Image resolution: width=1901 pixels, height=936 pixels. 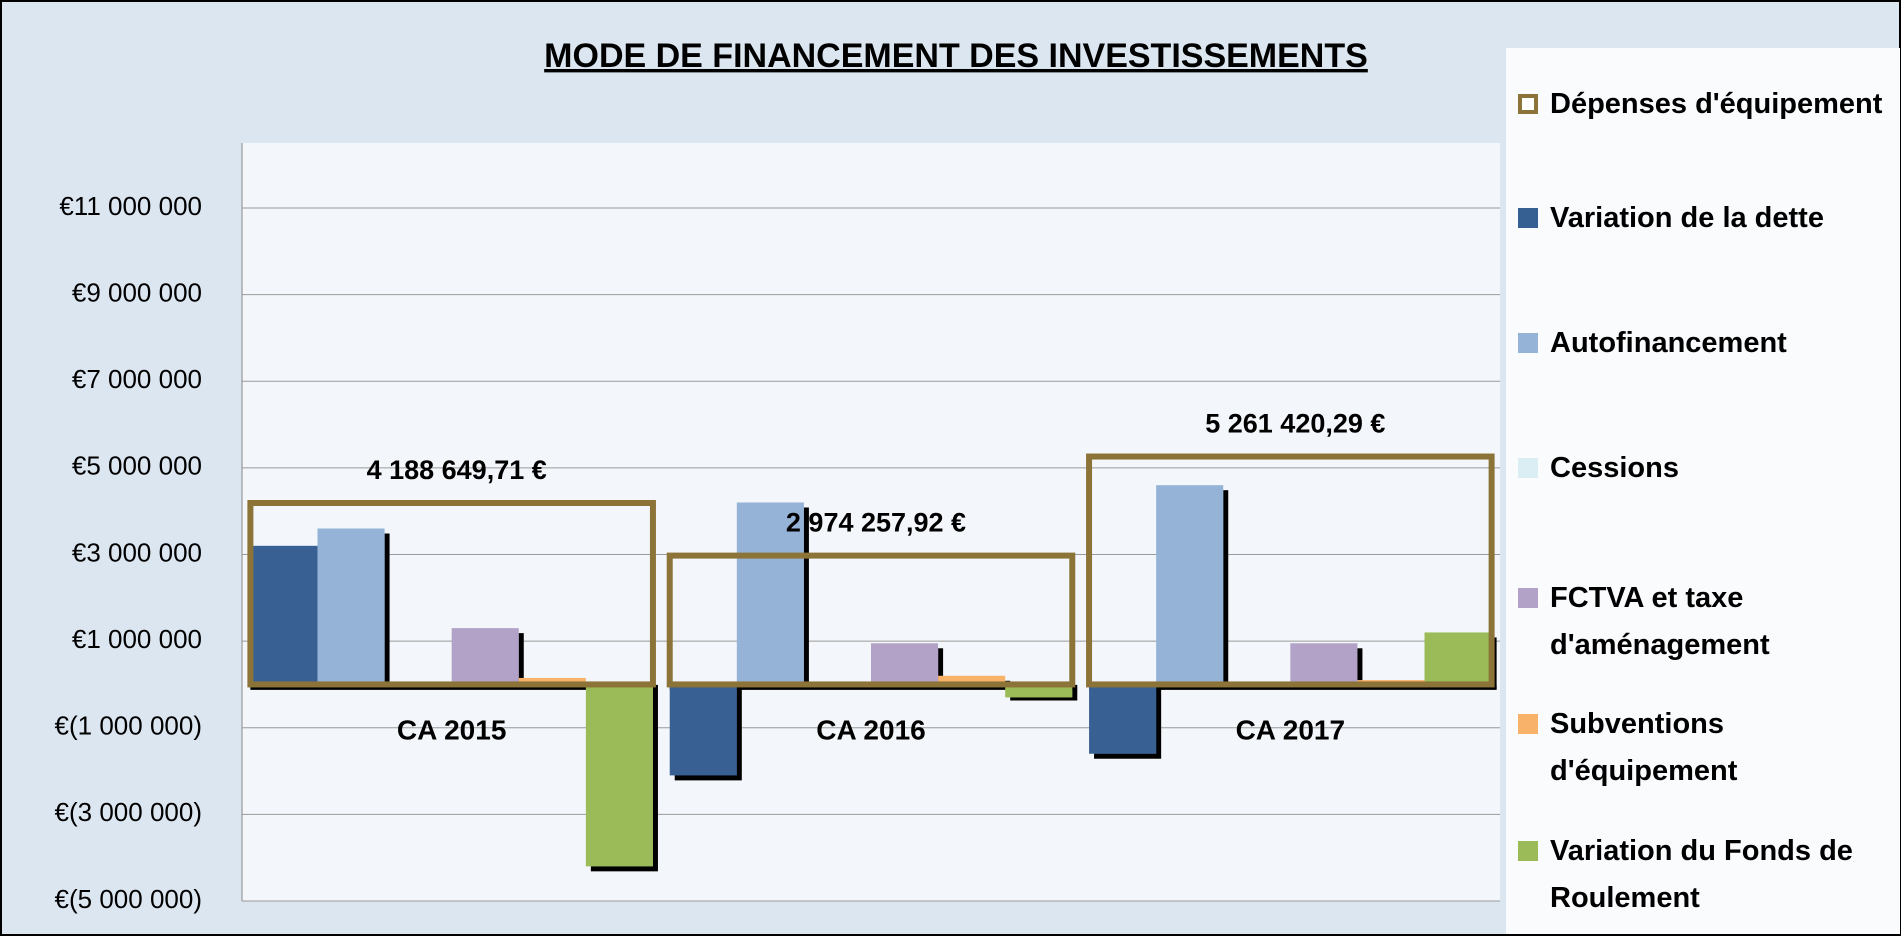 What do you see at coordinates (137, 292) in the screenshot?
I see `y-tick-label: €9 000 000` at bounding box center [137, 292].